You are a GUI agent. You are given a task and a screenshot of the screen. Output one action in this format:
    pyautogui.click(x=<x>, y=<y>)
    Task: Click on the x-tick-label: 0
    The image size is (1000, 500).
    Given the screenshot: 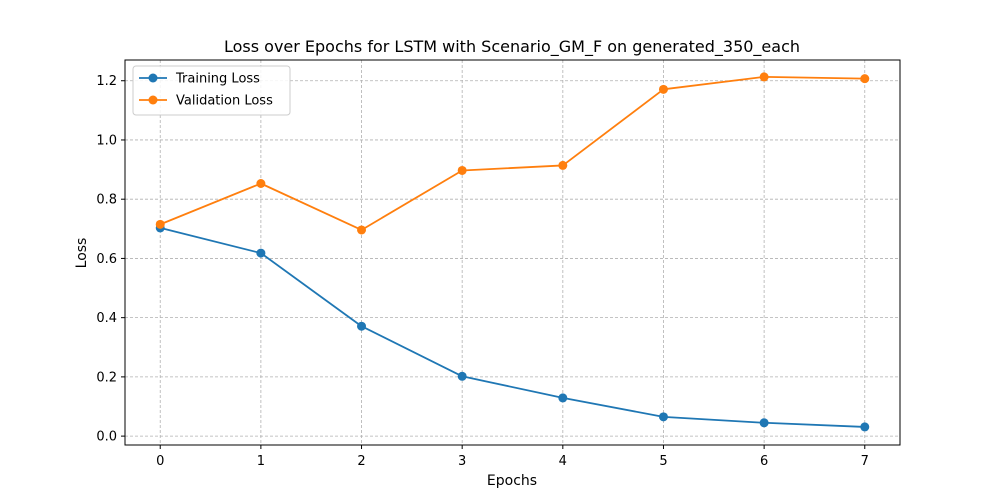 What is the action you would take?
    pyautogui.click(x=160, y=461)
    